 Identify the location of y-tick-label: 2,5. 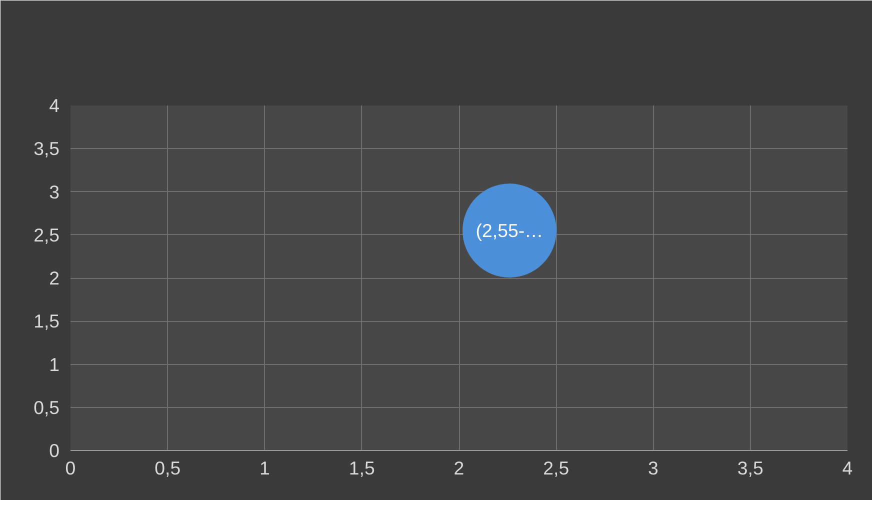
(47, 235).